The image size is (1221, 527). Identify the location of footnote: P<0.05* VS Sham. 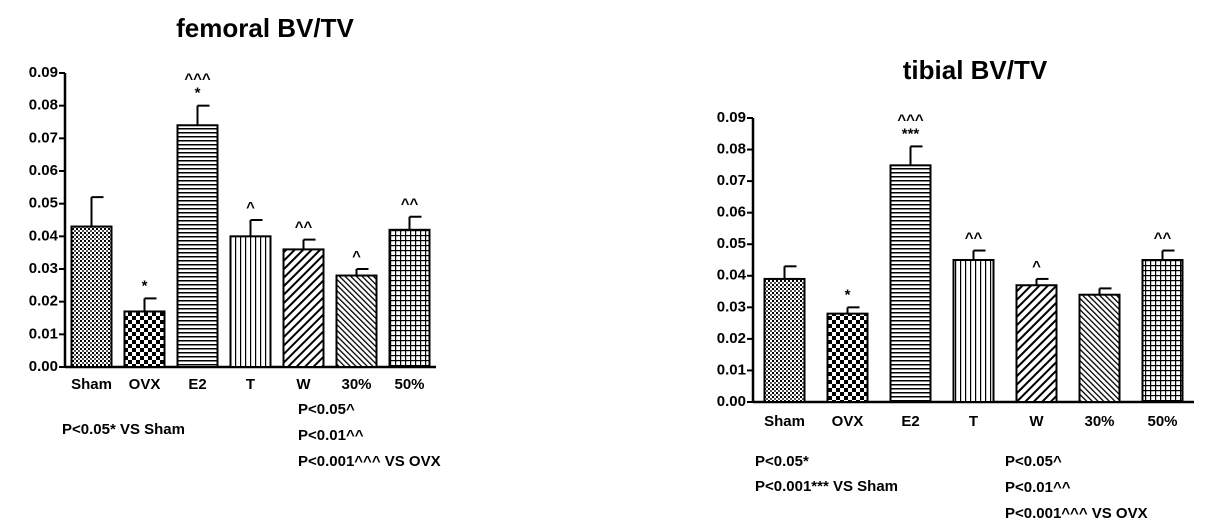
(123, 429).